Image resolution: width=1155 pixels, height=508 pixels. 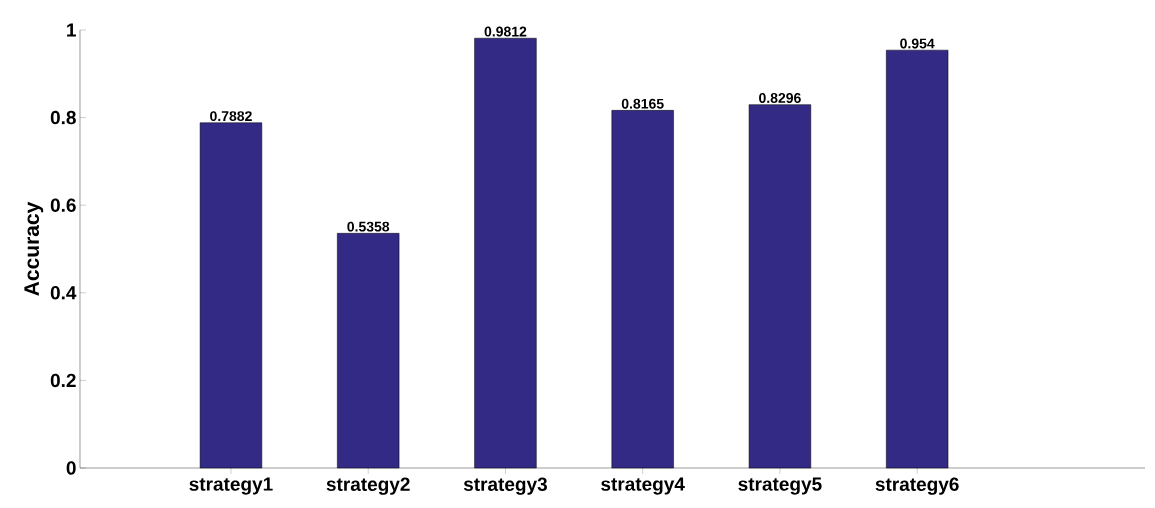 What do you see at coordinates (505, 31) in the screenshot?
I see `data-label: 0.9812` at bounding box center [505, 31].